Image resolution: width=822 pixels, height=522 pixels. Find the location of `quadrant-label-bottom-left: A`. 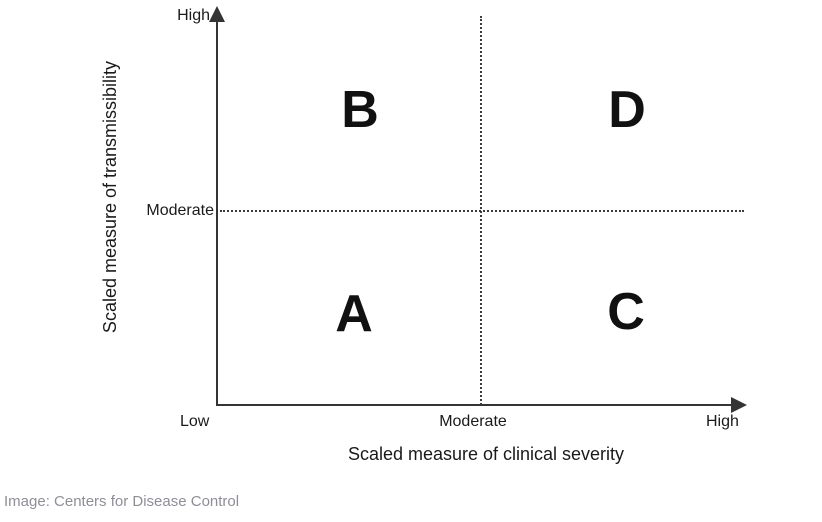

quadrant-label-bottom-left: A is located at coordinates (354, 314).